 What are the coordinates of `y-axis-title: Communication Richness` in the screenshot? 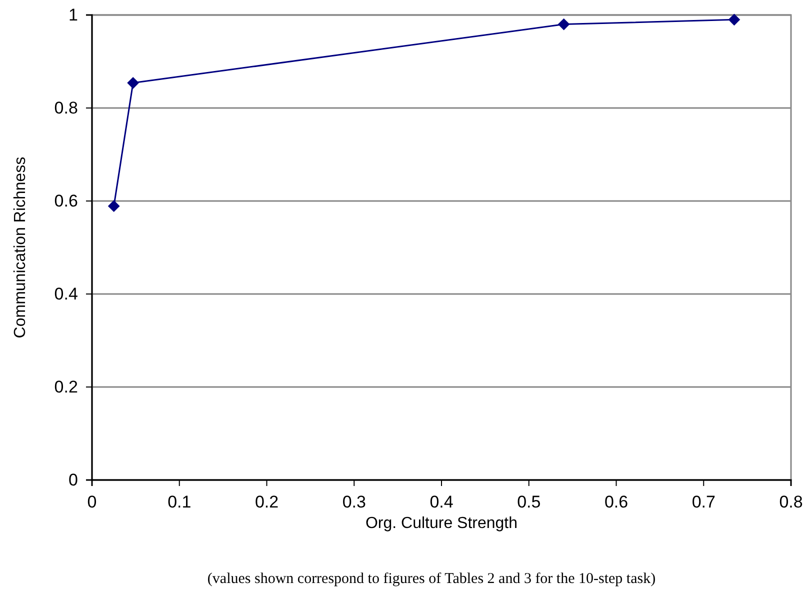 It's located at (20, 247).